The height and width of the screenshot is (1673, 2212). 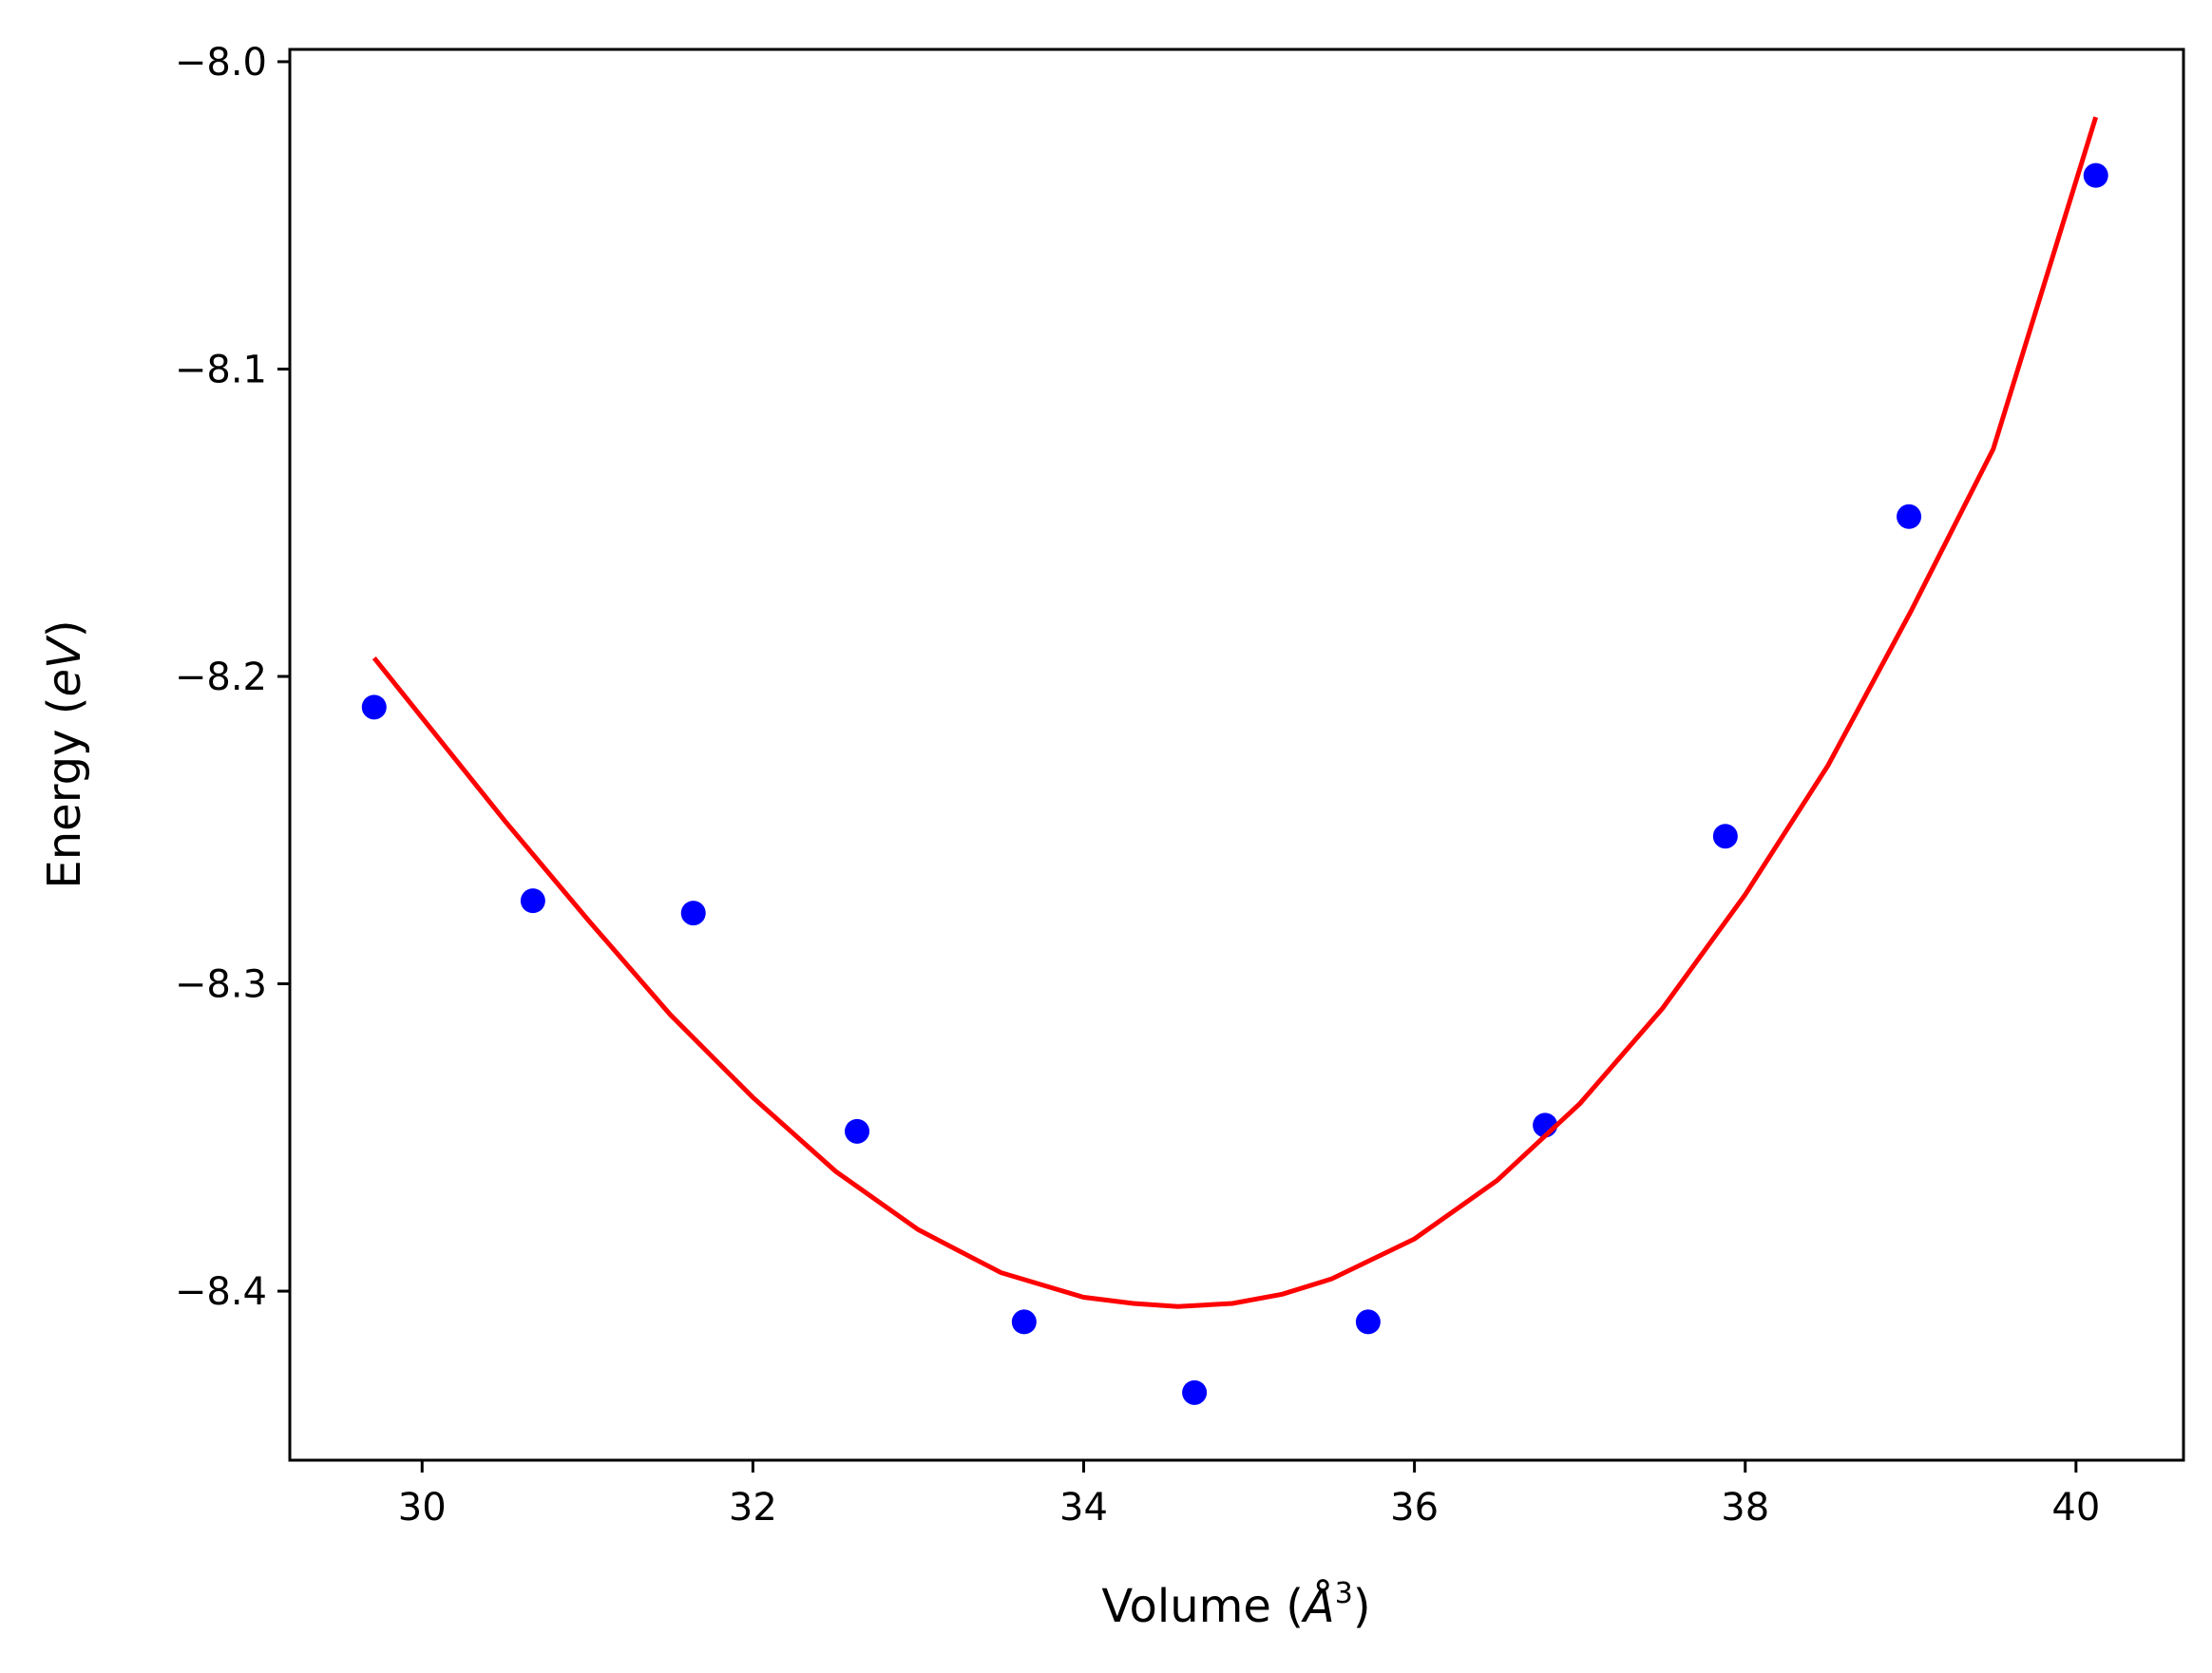 I want to click on x-tick-label: 34, so click(x=1083, y=1508).